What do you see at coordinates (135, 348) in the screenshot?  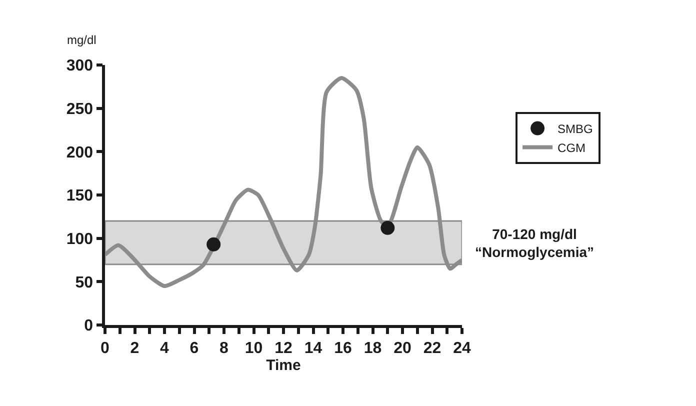 I see `x-tick-label: 2` at bounding box center [135, 348].